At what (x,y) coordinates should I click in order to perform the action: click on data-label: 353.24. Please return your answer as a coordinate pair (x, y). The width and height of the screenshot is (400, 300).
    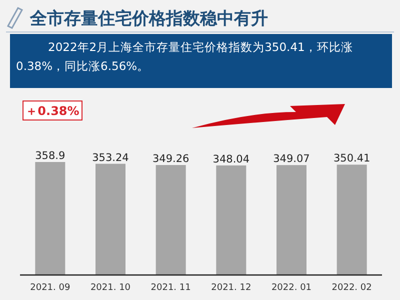
    Looking at the image, I should click on (111, 158).